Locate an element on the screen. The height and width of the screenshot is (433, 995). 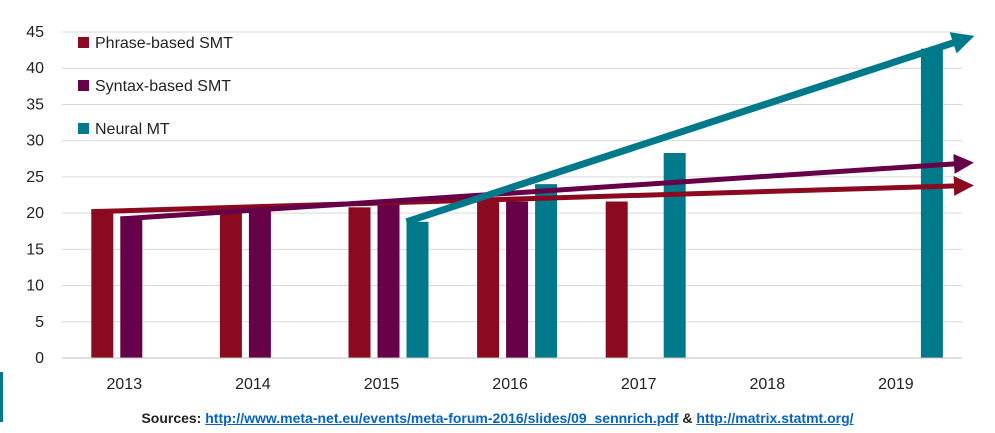
y-tick-label: 30 is located at coordinates (35, 141).